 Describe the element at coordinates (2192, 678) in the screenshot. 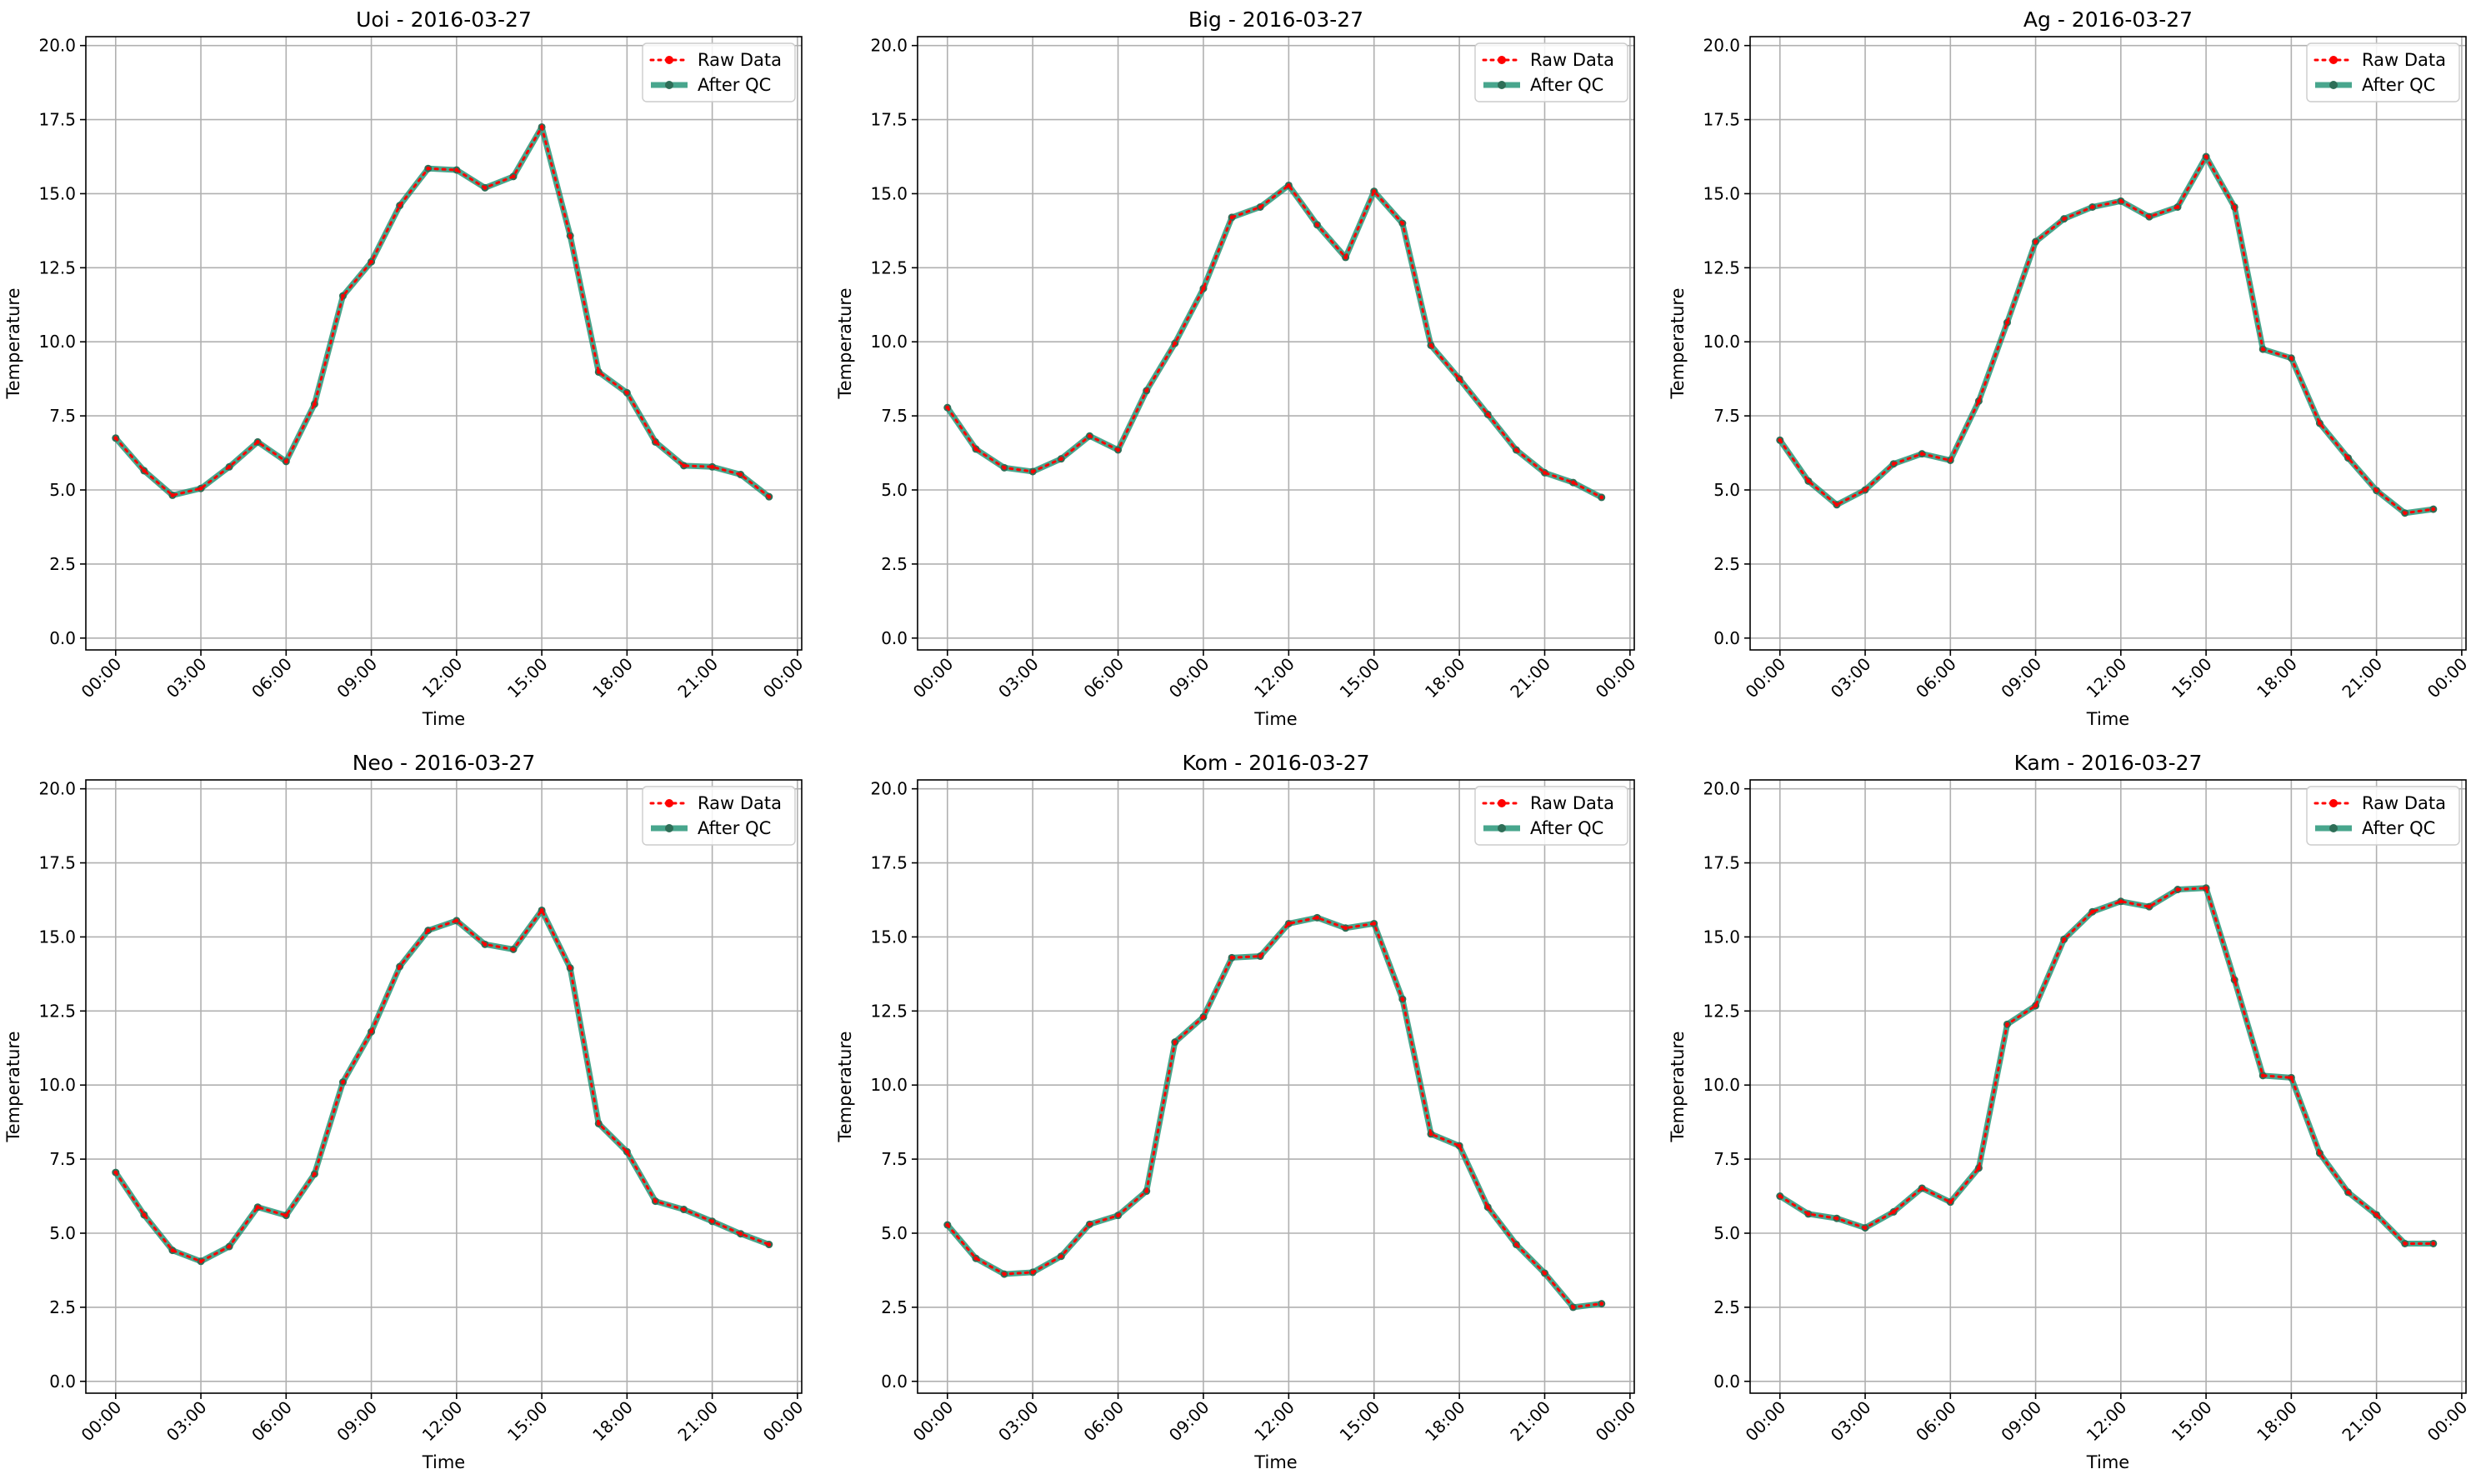

I see `x-tick-label: 15:00` at that location.